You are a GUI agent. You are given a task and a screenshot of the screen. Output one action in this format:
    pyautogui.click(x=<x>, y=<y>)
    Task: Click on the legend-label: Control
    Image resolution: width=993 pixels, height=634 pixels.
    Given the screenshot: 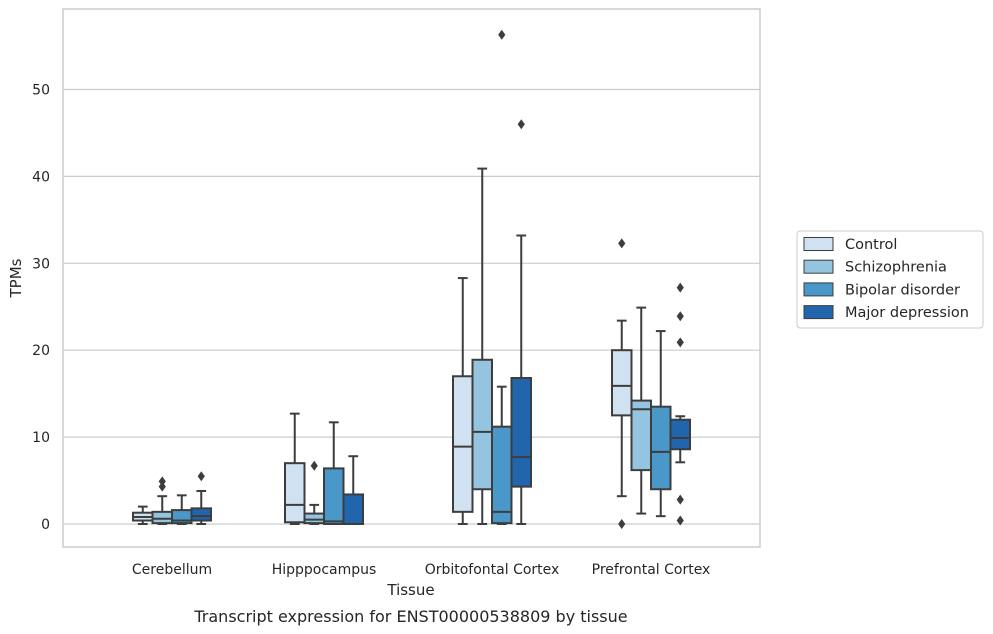 What is the action you would take?
    pyautogui.click(x=871, y=245)
    